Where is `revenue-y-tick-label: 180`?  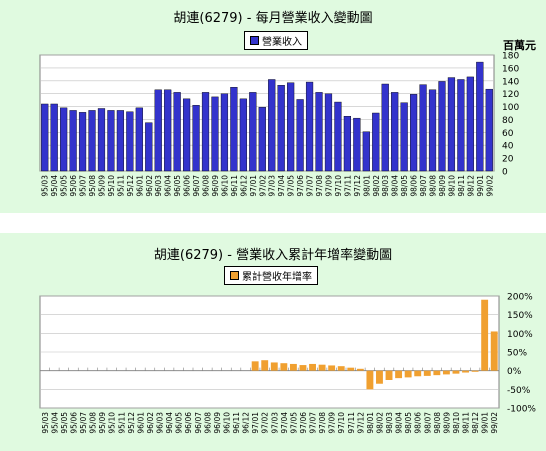
revenue-y-tick-label: 180 is located at coordinates (510, 57).